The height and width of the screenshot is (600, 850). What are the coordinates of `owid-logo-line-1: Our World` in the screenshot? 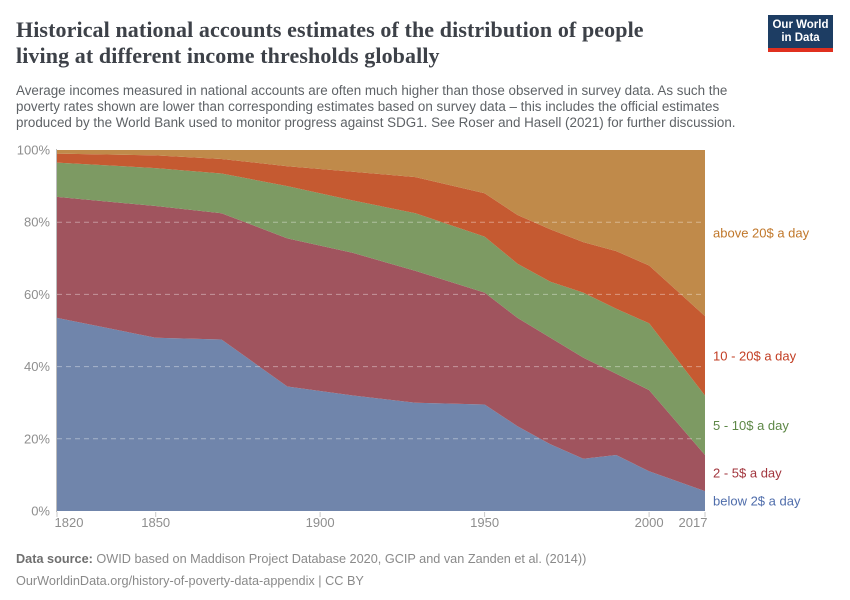 It's located at (800, 24).